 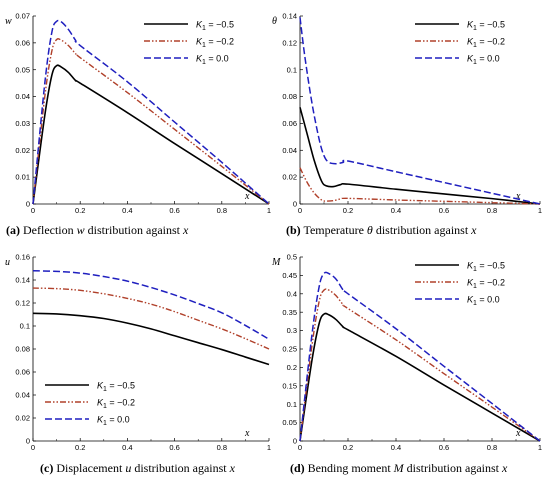 What do you see at coordinates (289, 275) in the screenshot?
I see `y-tick-label: 0.45` at bounding box center [289, 275].